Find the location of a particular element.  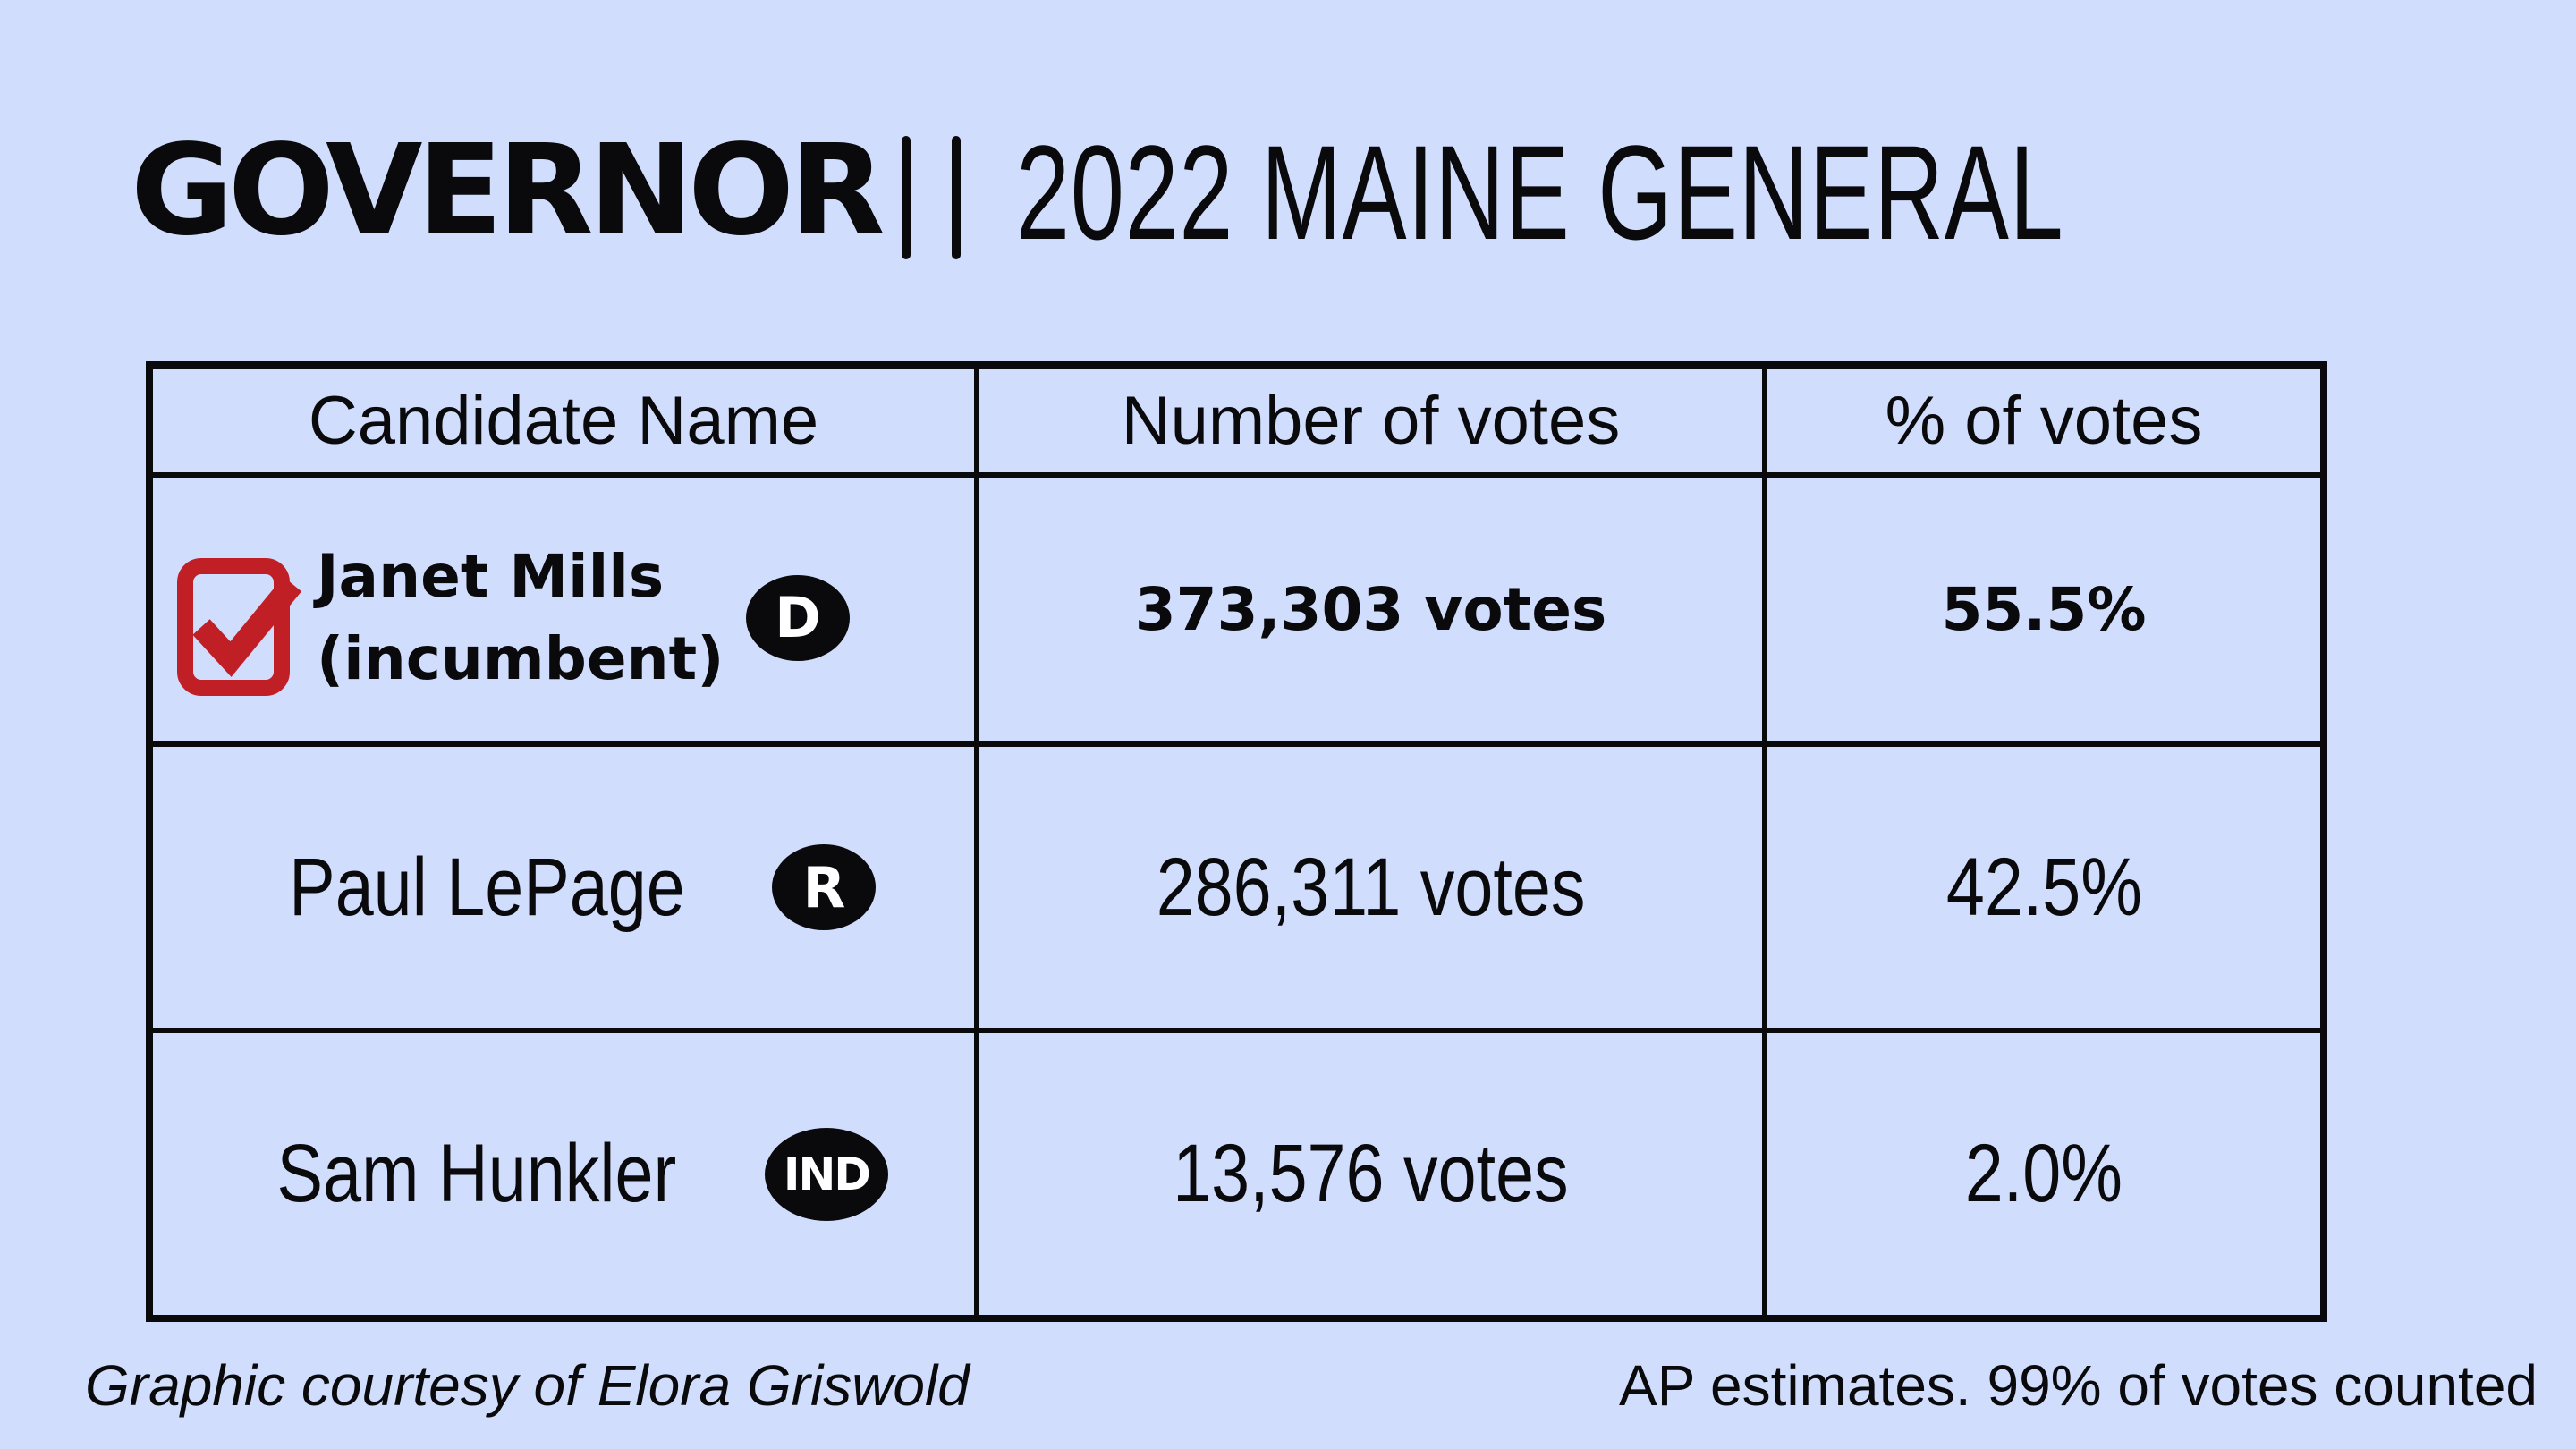

votes-cell: 373,303 votes is located at coordinates (1373, 612).